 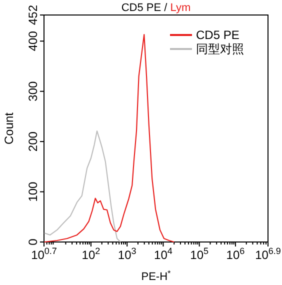 What do you see at coordinates (33, 191) in the screenshot?
I see `y-tick-label: 100` at bounding box center [33, 191].